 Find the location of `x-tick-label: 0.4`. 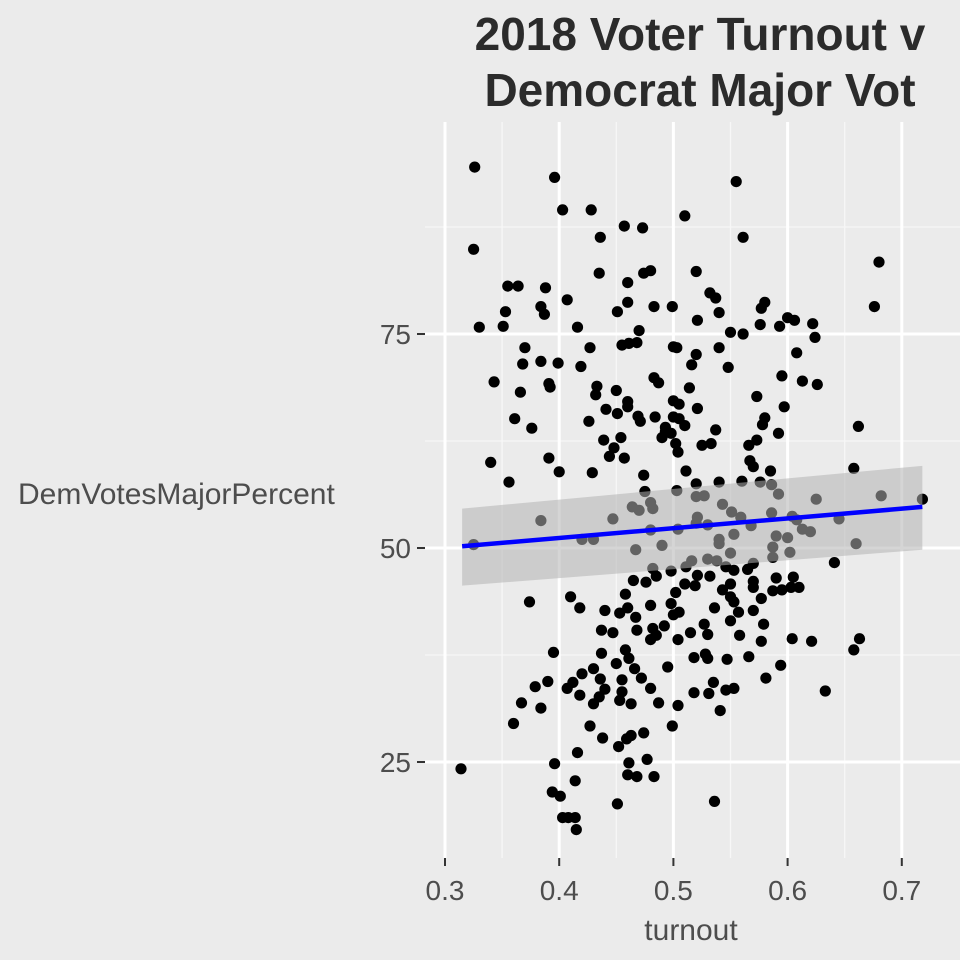

x-tick-label: 0.4 is located at coordinates (559, 890).